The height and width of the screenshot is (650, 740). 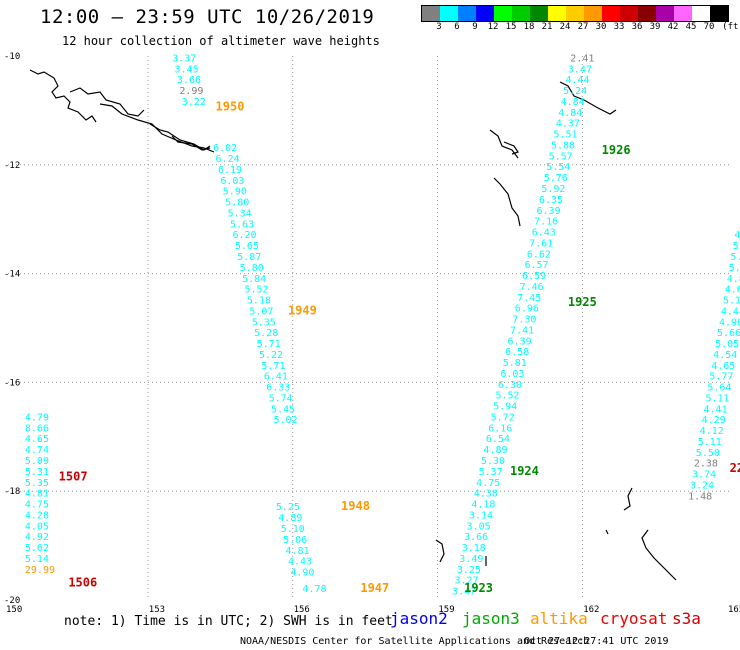 What do you see at coordinates (549, 211) in the screenshot?
I see `wave-height-value: 6.39` at bounding box center [549, 211].